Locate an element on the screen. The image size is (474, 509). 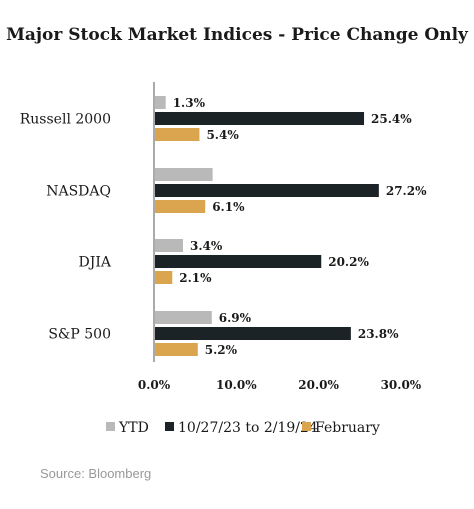
bar-russell-2000-february is located at coordinates (177, 134).